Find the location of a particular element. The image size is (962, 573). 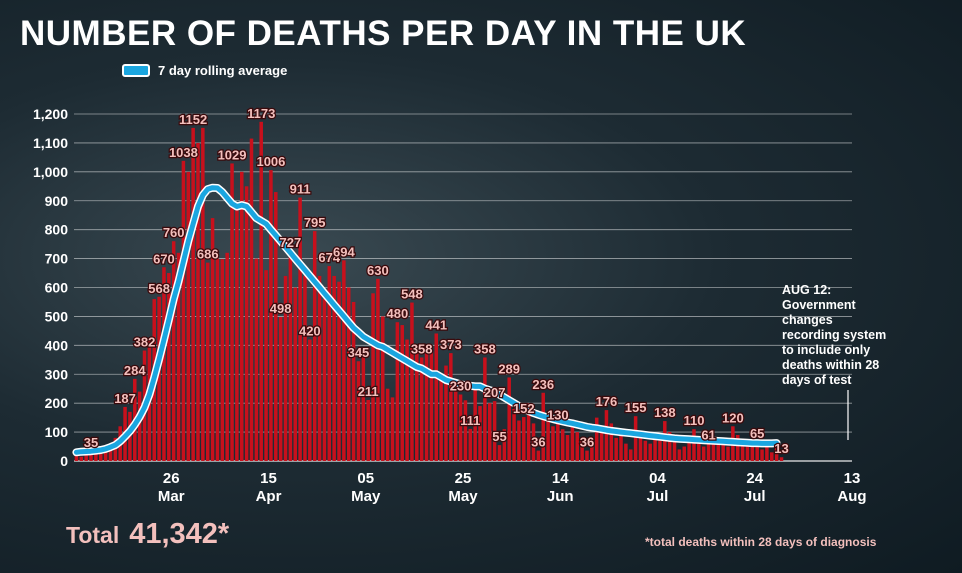

y-tick-label: 900 is located at coordinates (57, 201).